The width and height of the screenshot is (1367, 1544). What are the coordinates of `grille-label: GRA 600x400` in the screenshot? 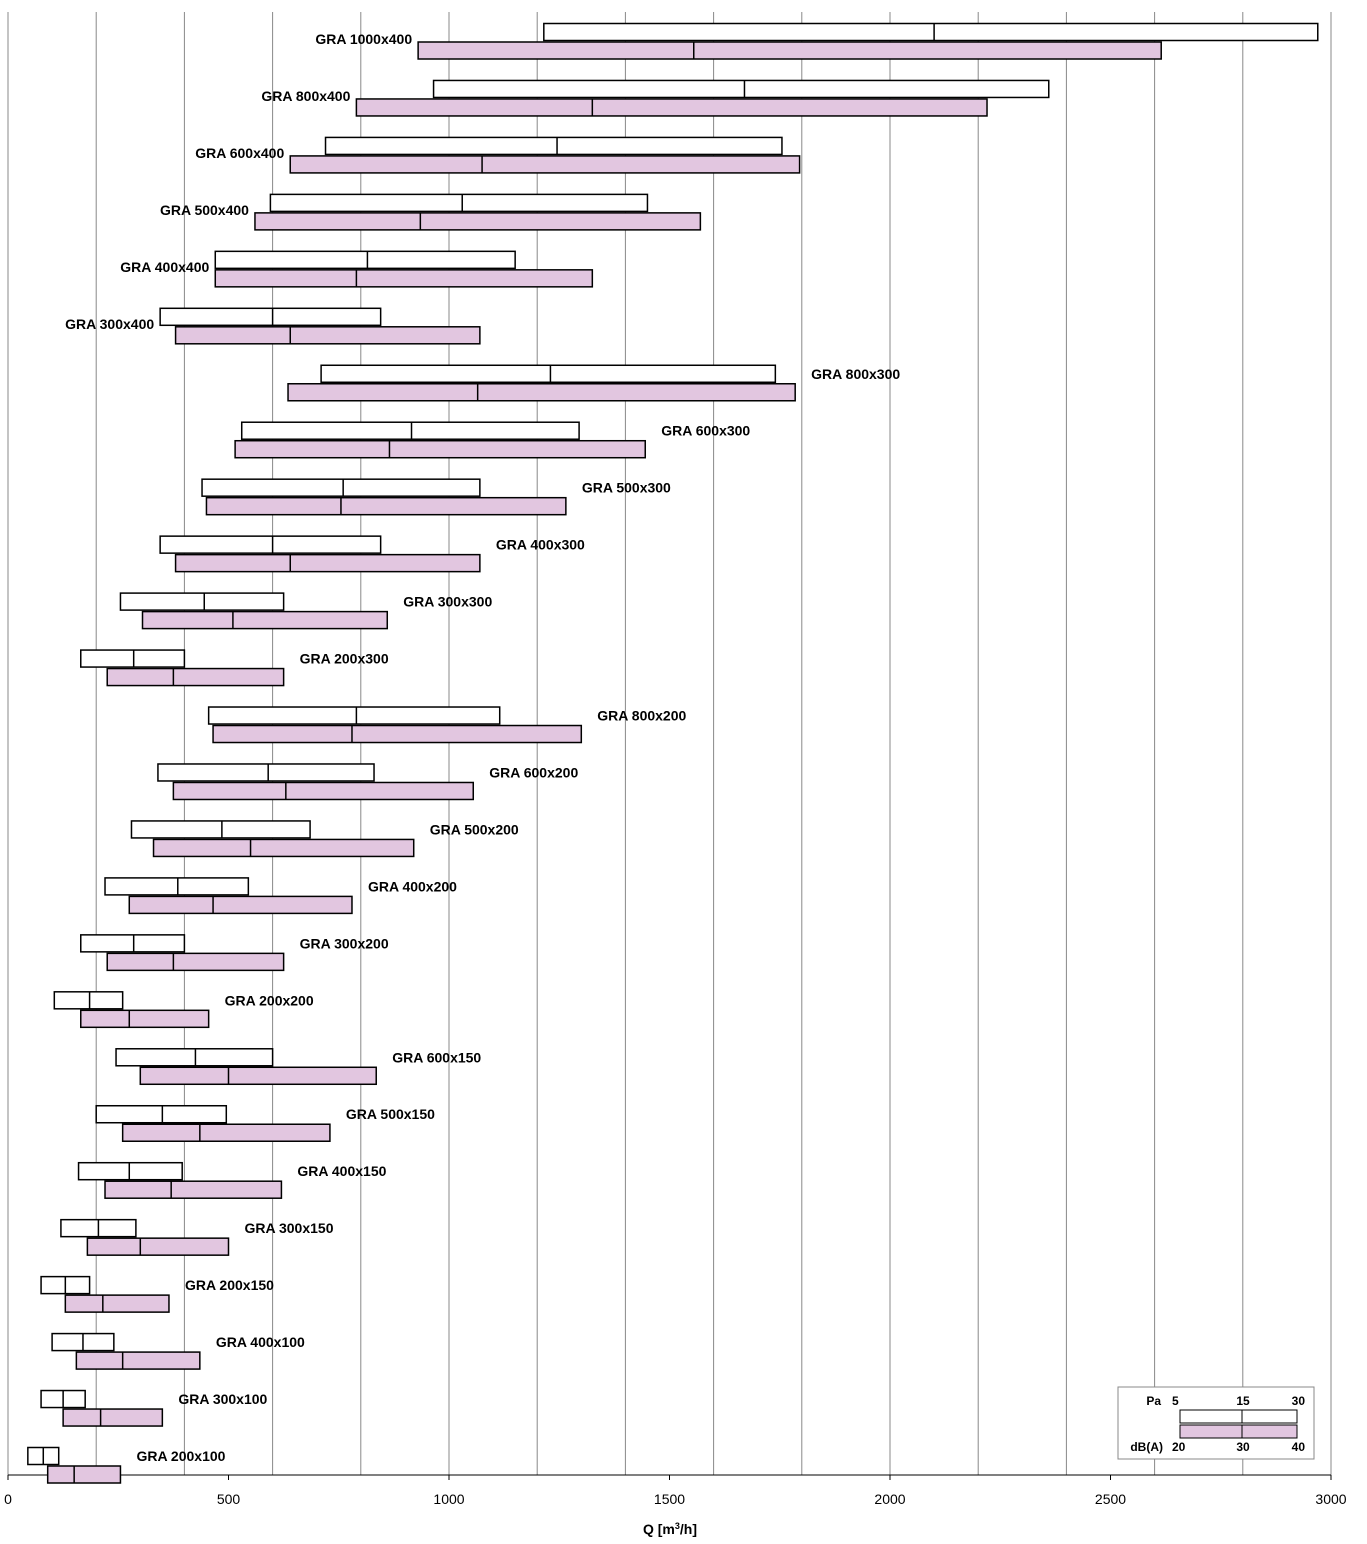 It's located at (239, 153).